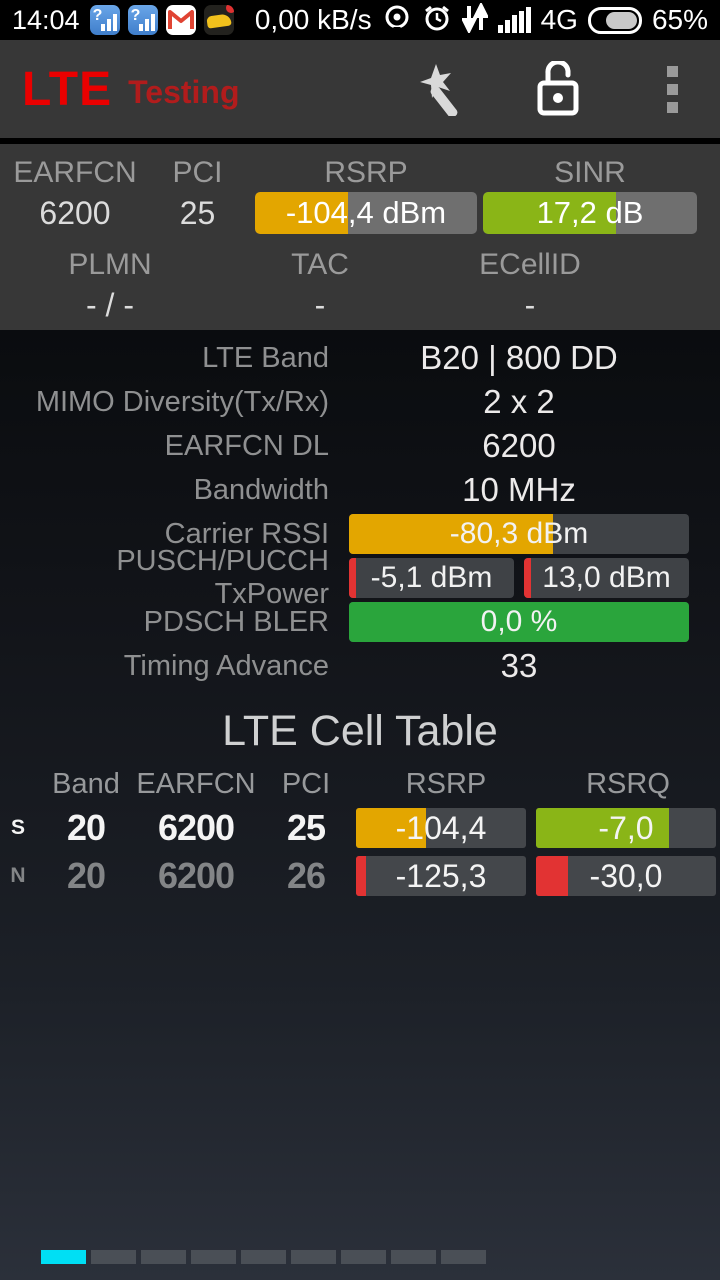 This screenshot has height=1280, width=720. I want to click on cell-pci: 25, so click(306, 827).